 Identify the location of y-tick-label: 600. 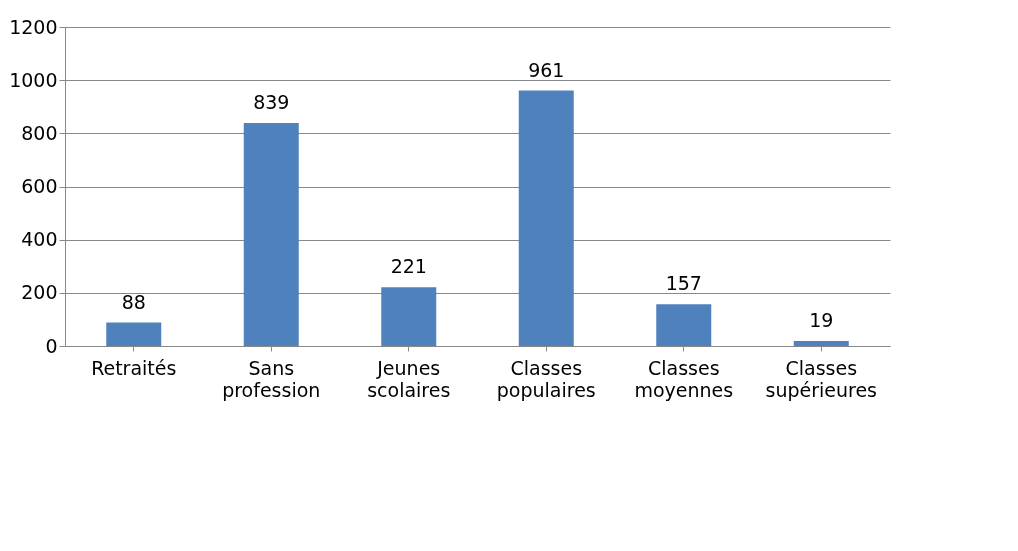
(39, 186).